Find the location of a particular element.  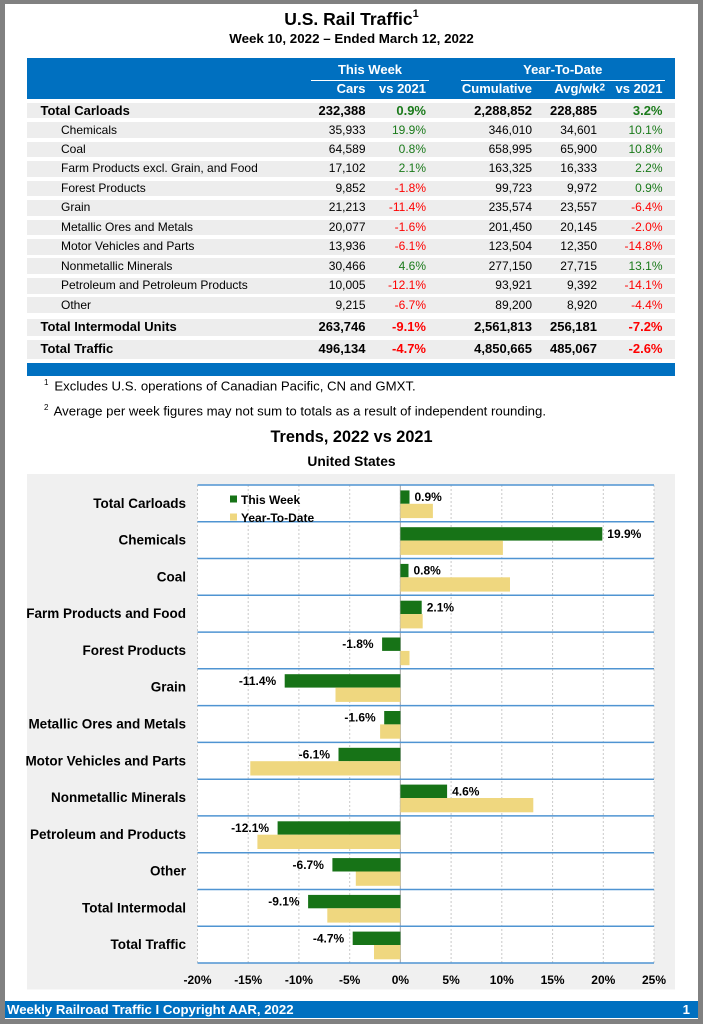

svg-text: -4.7% is located at coordinates (329, 938).